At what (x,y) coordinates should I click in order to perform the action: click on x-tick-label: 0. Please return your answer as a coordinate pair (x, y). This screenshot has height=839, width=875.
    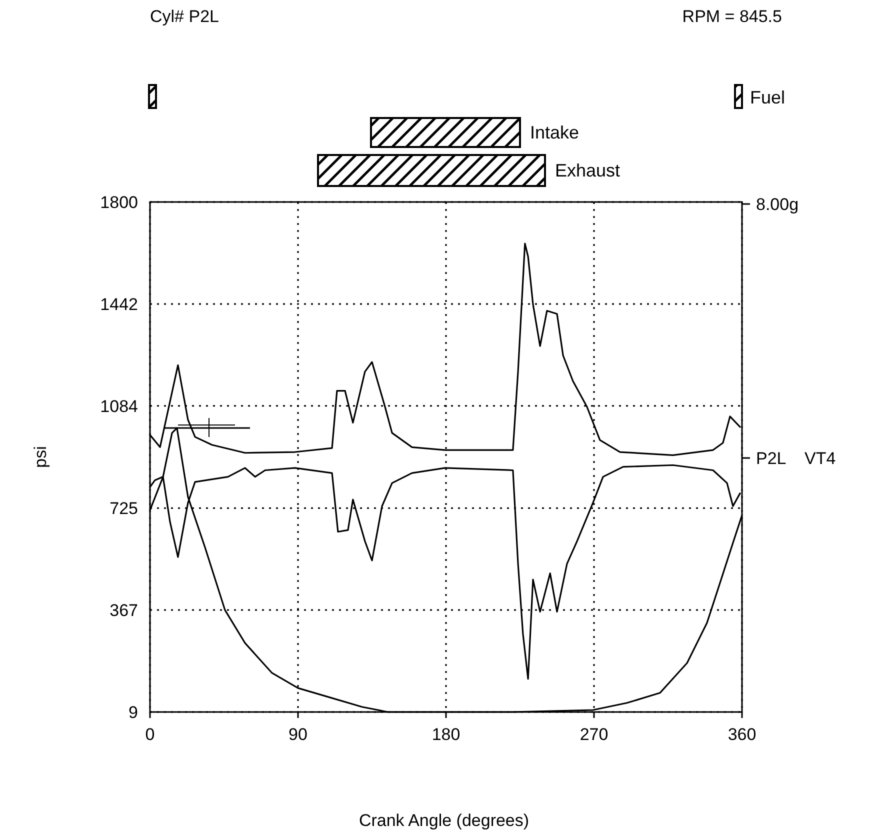
    Looking at the image, I should click on (150, 734).